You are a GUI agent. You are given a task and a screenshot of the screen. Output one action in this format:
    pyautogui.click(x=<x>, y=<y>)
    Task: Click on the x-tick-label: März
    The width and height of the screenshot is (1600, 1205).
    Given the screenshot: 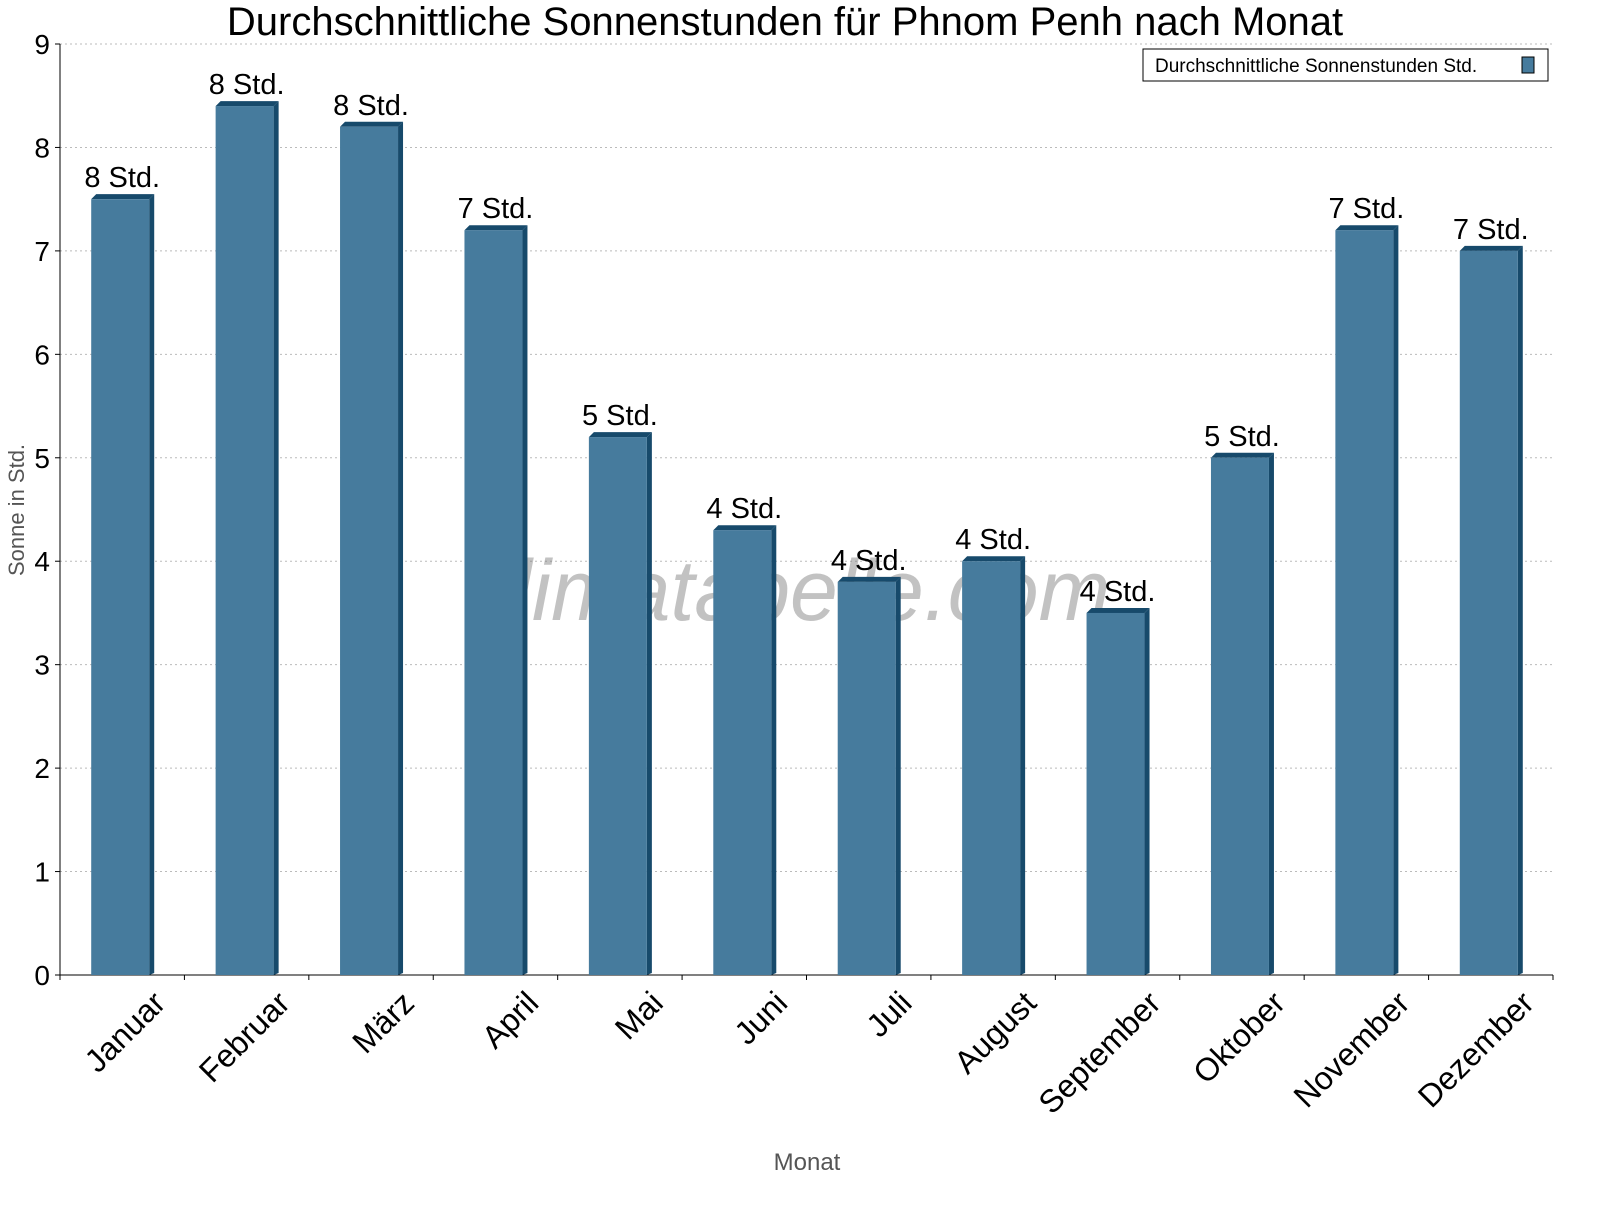 What is the action you would take?
    pyautogui.click(x=383, y=1022)
    